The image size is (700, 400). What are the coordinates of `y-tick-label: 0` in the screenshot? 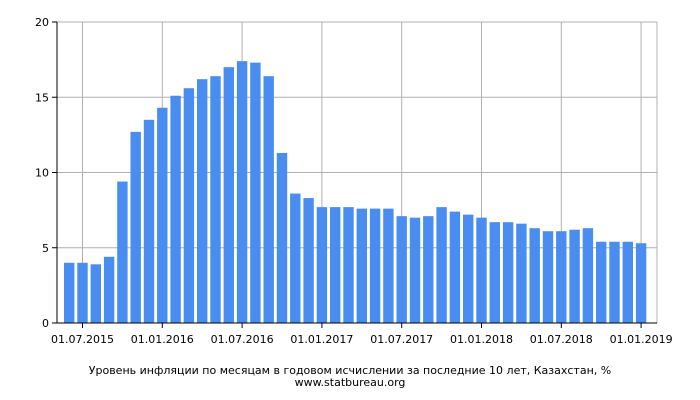 It's located at (45, 323).